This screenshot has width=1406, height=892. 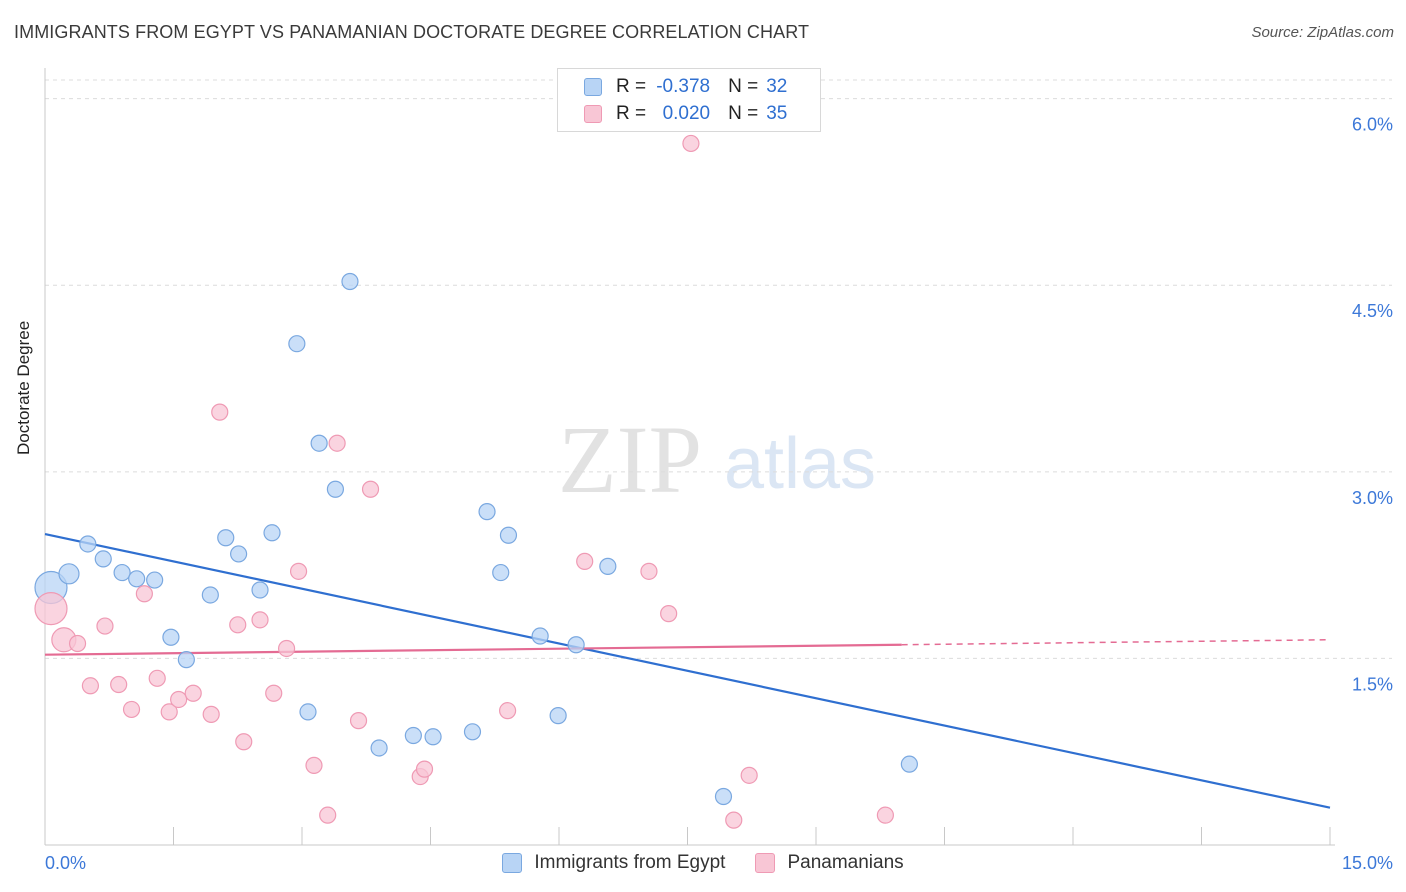 What do you see at coordinates (1372, 684) in the screenshot?
I see `y-tick-label: 1.5%` at bounding box center [1372, 684].